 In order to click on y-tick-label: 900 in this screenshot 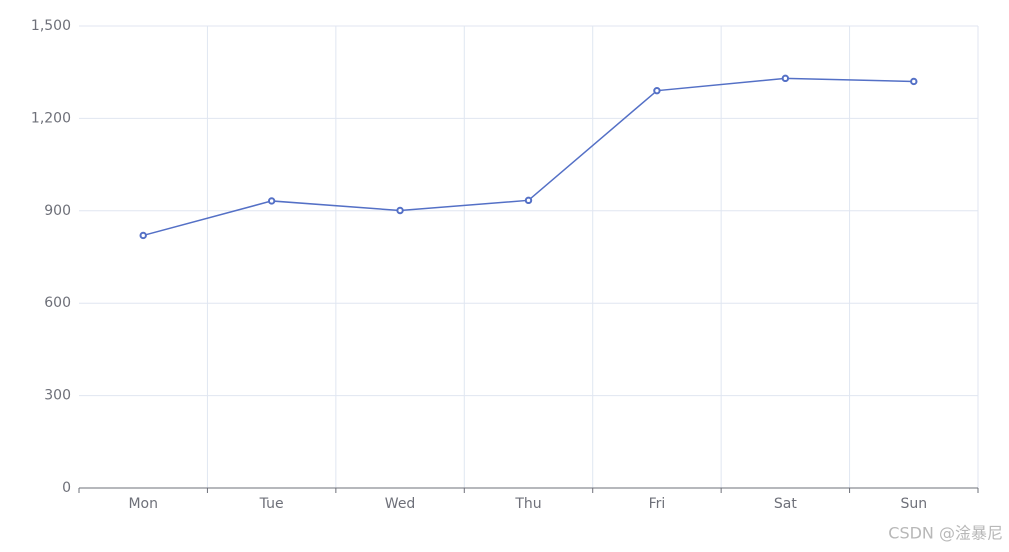, I will do `click(57, 211)`.